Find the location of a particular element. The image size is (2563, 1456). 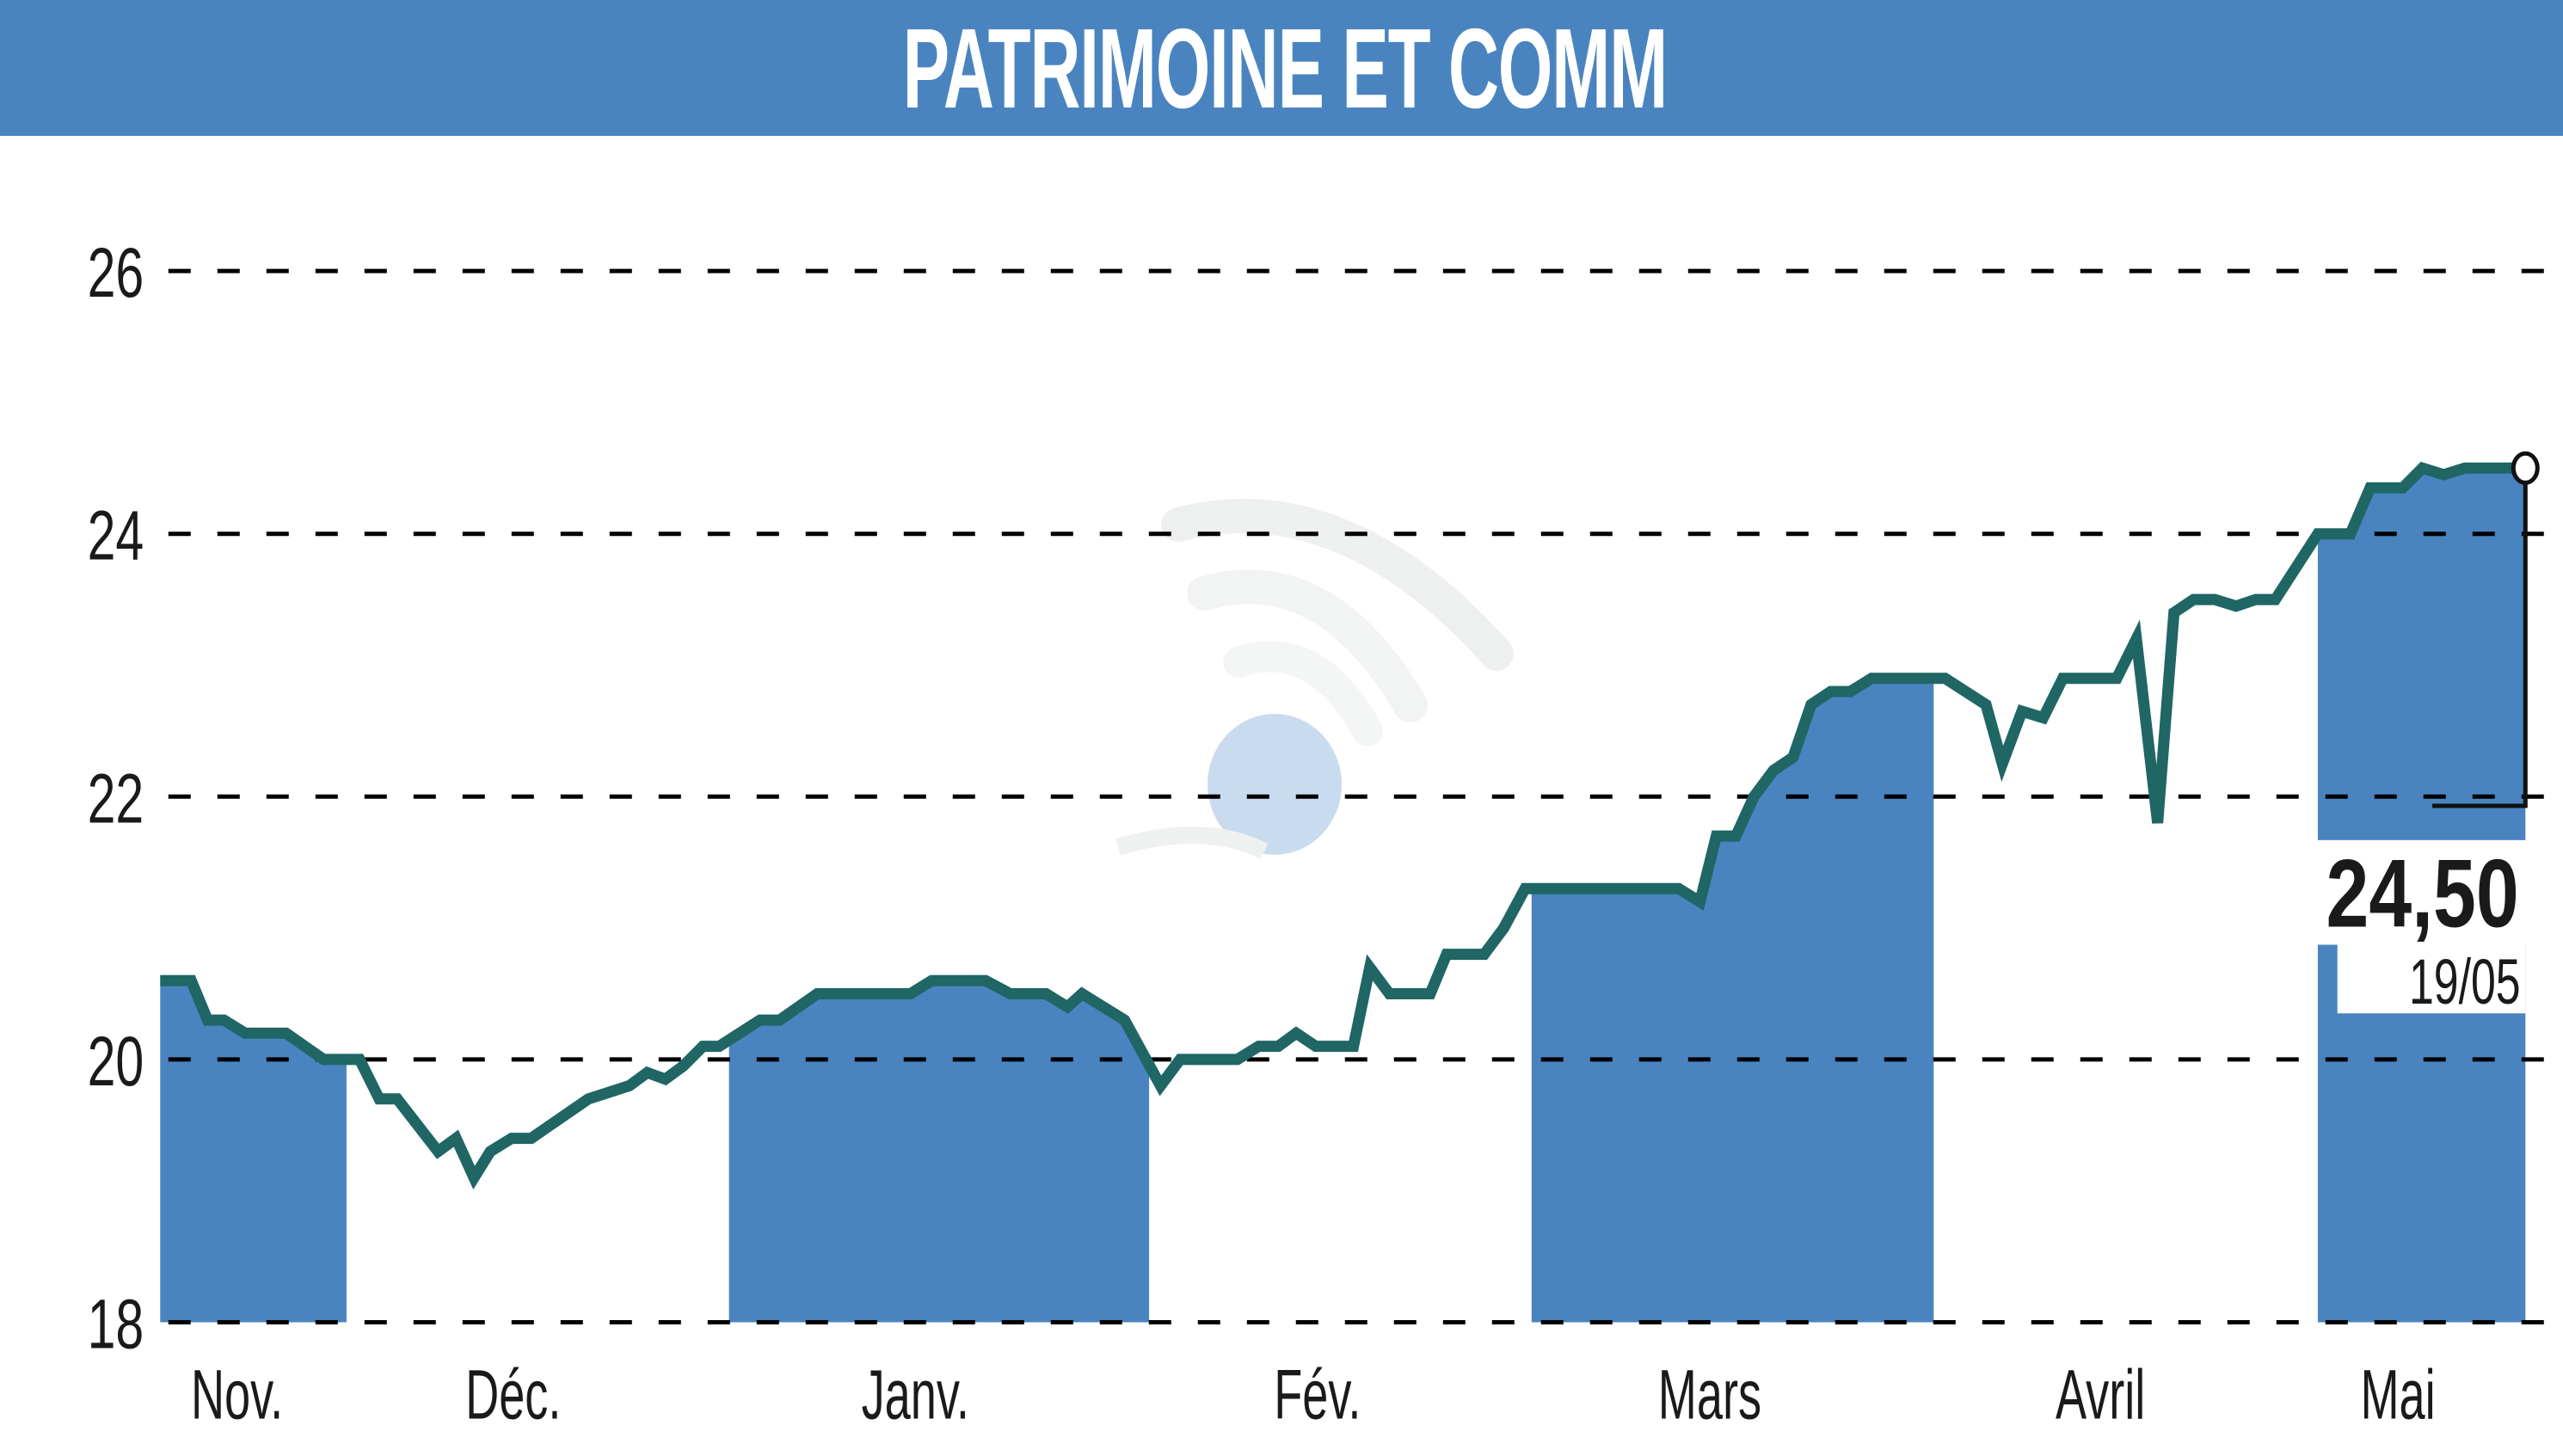

svg-text: 22 is located at coordinates (116, 799).